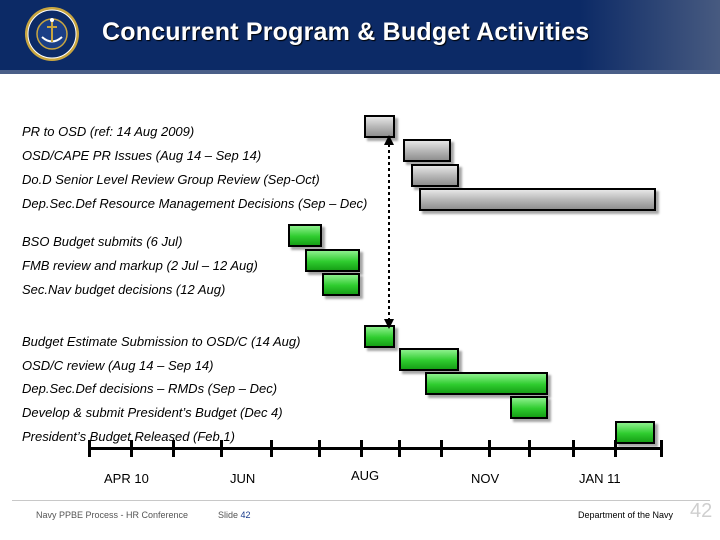 The image size is (720, 540). Describe the element at coordinates (650, 35) in the screenshot. I see `header-fade` at that location.